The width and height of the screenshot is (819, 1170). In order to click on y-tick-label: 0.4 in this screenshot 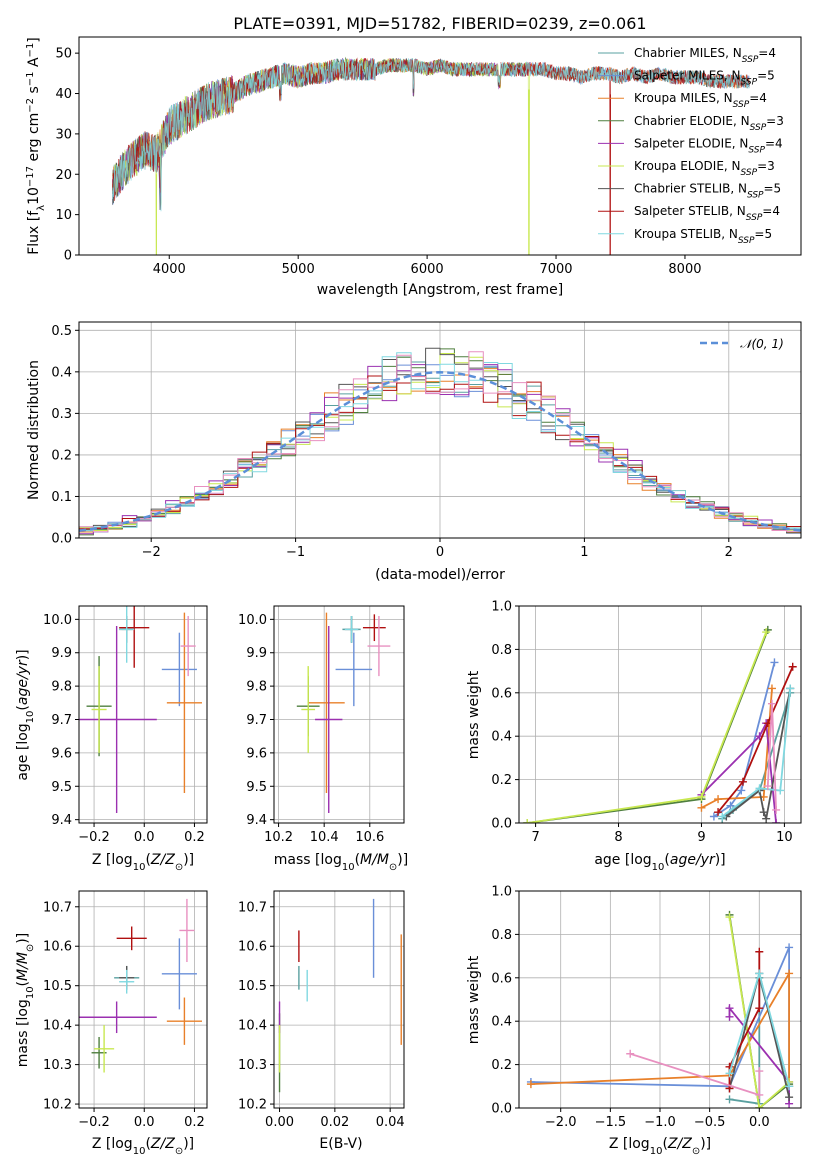, I will do `click(501, 737)`.